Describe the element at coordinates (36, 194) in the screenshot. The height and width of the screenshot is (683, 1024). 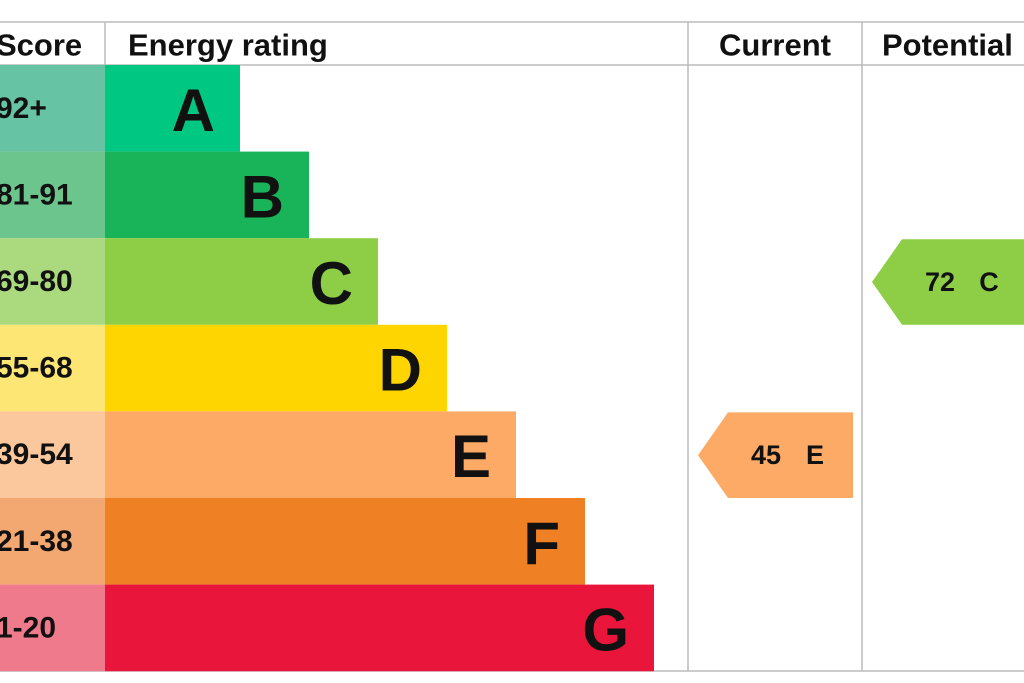
I see `score-range: 81-91` at that location.